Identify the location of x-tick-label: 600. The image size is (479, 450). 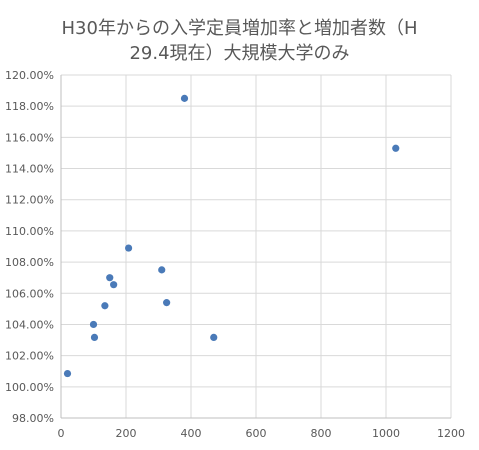
(256, 433).